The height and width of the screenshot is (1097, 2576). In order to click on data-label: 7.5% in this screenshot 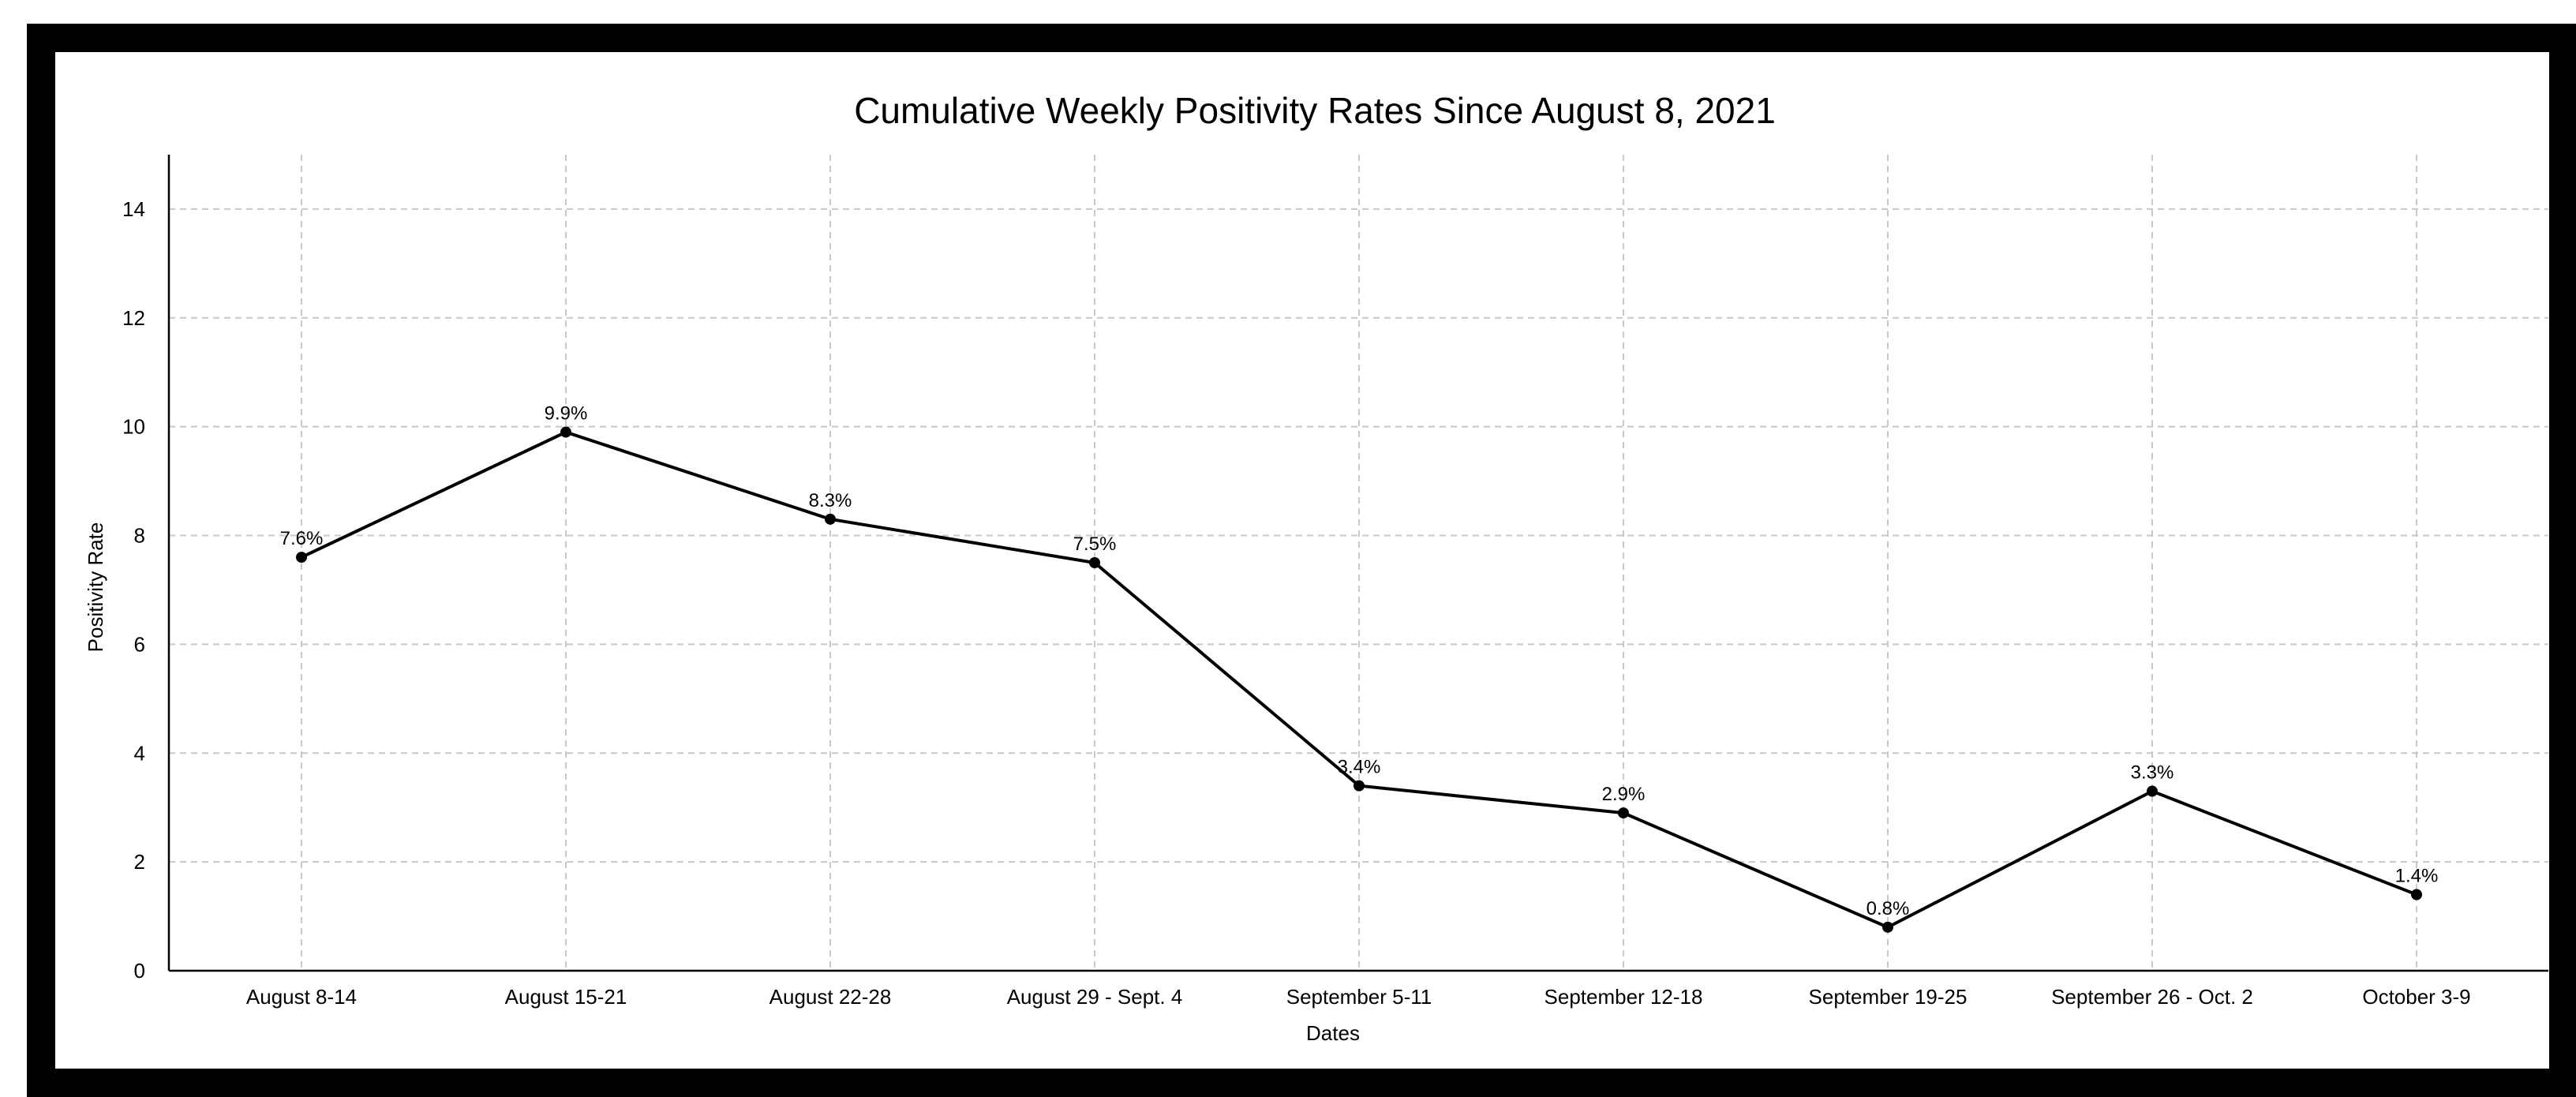, I will do `click(1095, 544)`.